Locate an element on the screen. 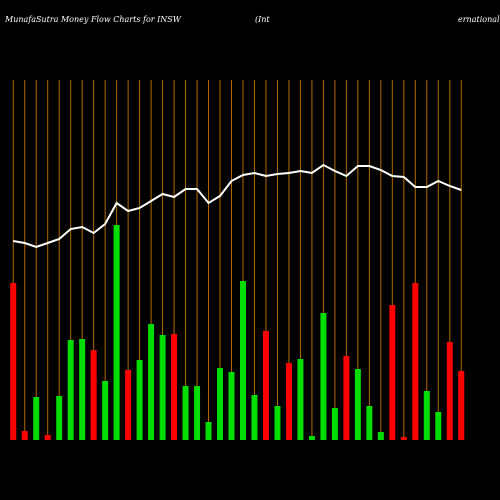 This screenshot has height=500, width=500. chart-subtitle: (Int is located at coordinates (262, 19).